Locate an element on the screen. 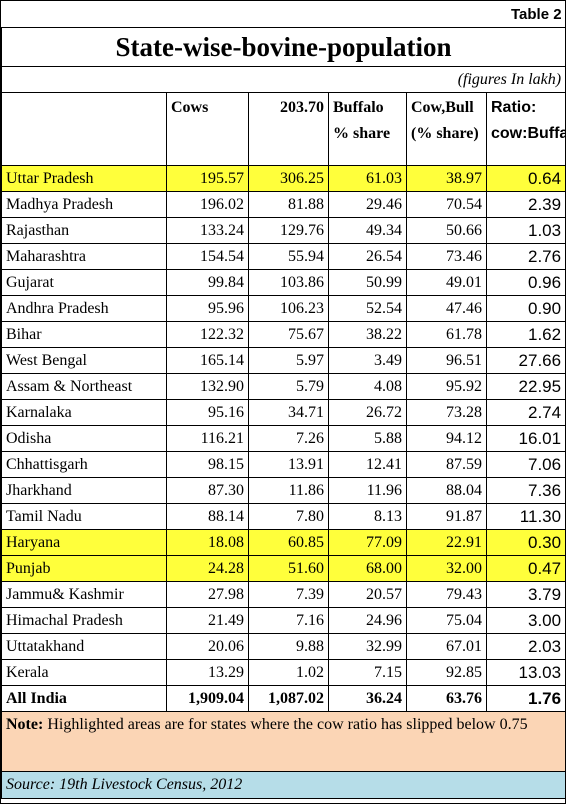  note-label: Note: is located at coordinates (25, 724).